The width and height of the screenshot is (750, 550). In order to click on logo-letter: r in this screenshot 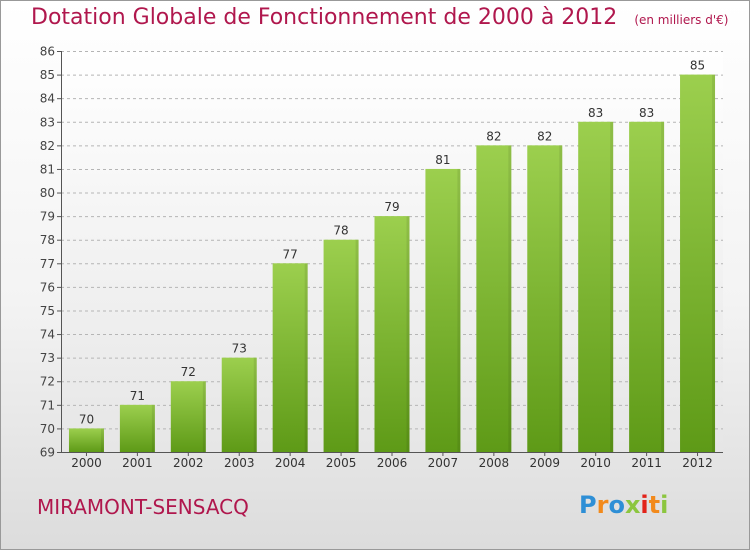, I will do `click(602, 505)`.